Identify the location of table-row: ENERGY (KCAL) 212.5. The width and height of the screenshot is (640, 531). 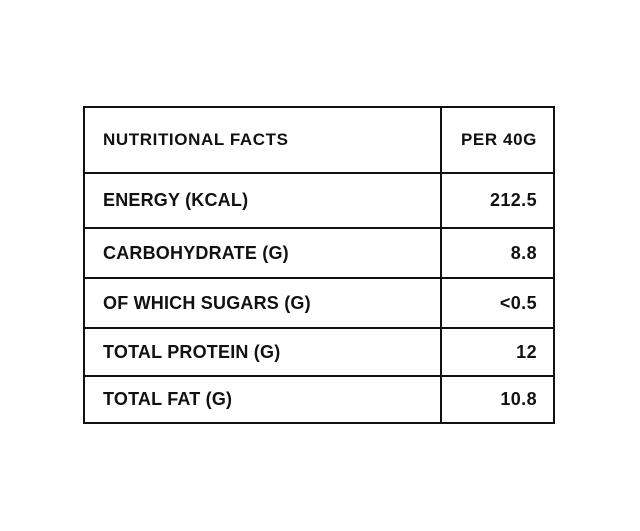
(319, 199).